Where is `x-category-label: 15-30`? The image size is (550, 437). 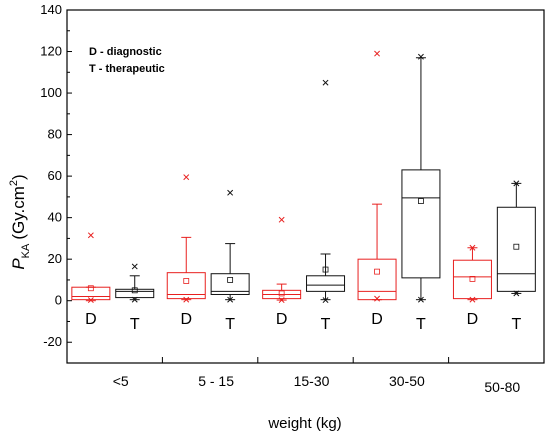 x-category-label: 15-30 is located at coordinates (312, 381).